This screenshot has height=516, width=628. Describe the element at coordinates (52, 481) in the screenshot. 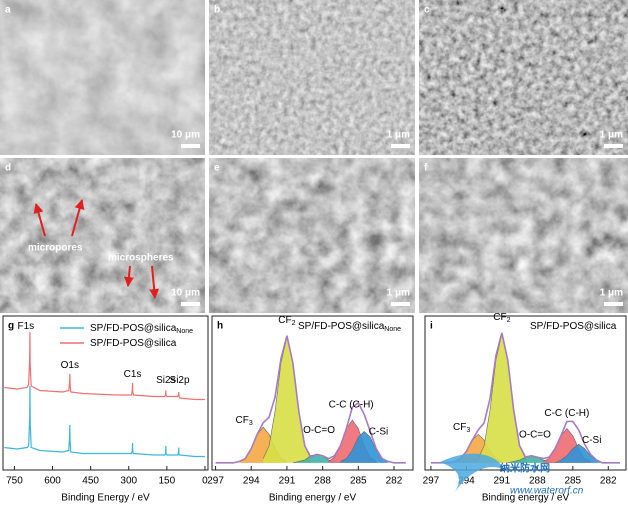

I see `x-tick-label: 600` at that location.